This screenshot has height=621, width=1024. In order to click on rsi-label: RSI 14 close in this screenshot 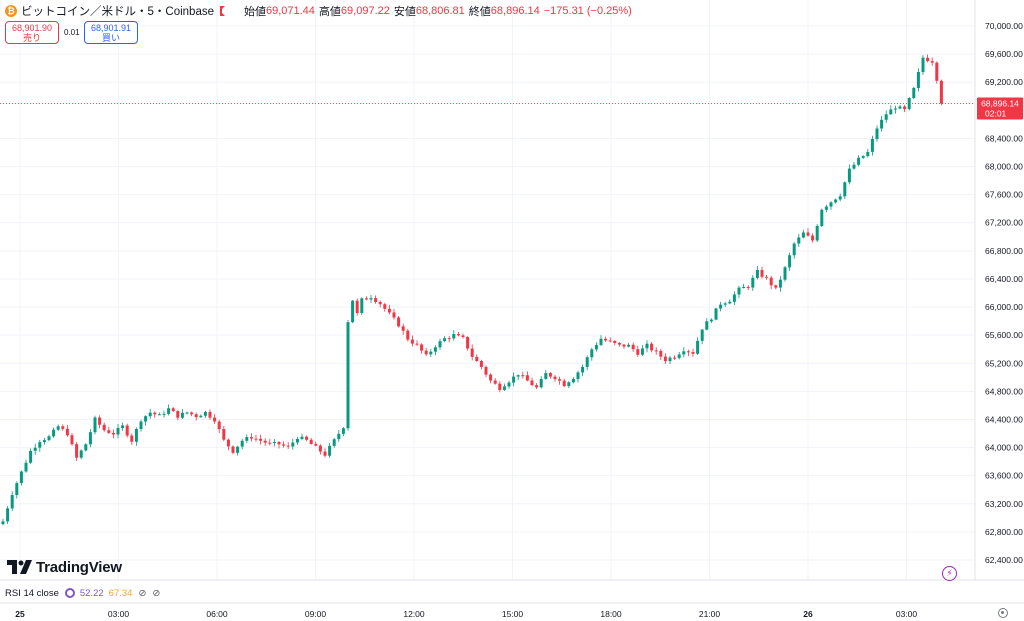, I will do `click(32, 593)`.